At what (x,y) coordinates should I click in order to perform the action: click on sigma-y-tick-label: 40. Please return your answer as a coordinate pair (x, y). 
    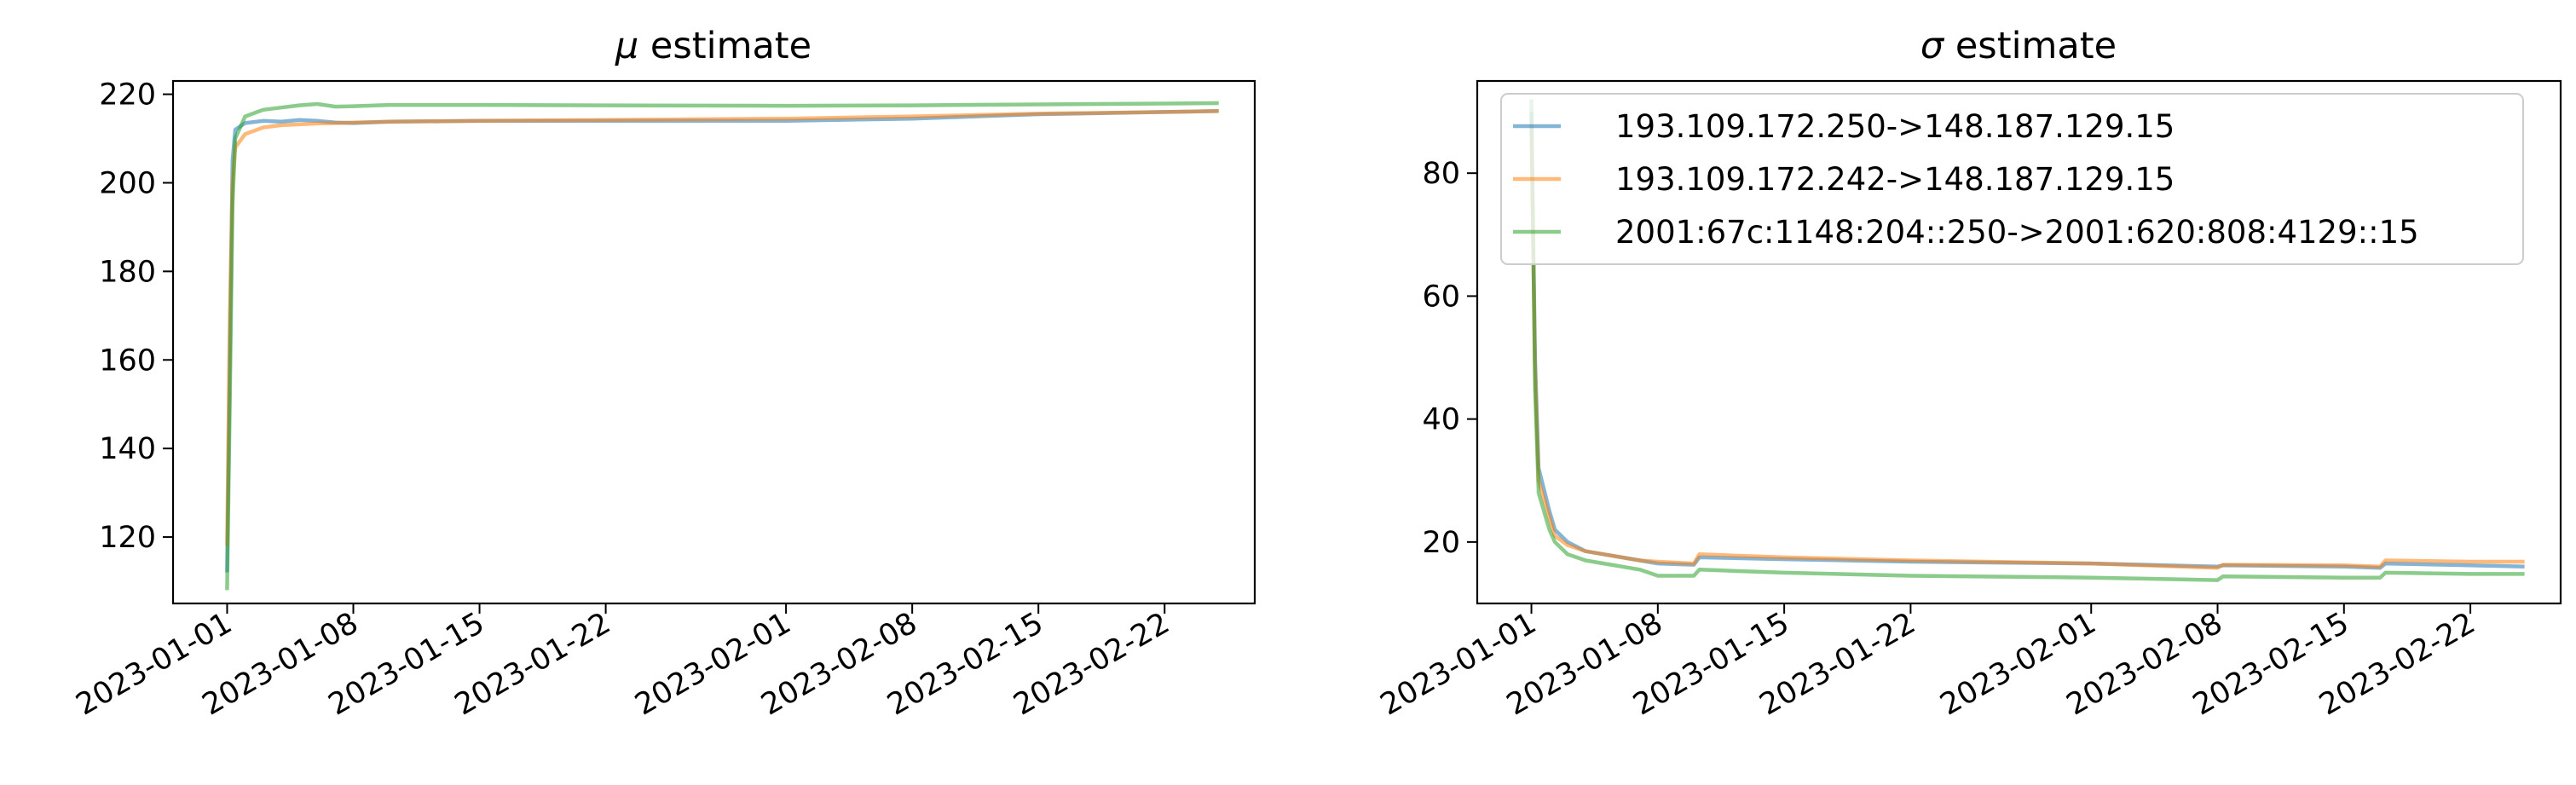
    Looking at the image, I should click on (1441, 420).